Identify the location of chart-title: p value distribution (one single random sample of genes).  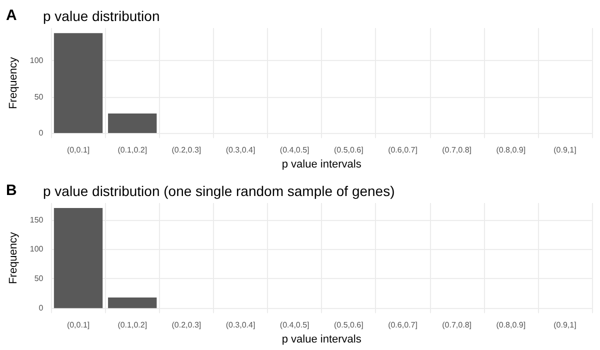
(219, 191).